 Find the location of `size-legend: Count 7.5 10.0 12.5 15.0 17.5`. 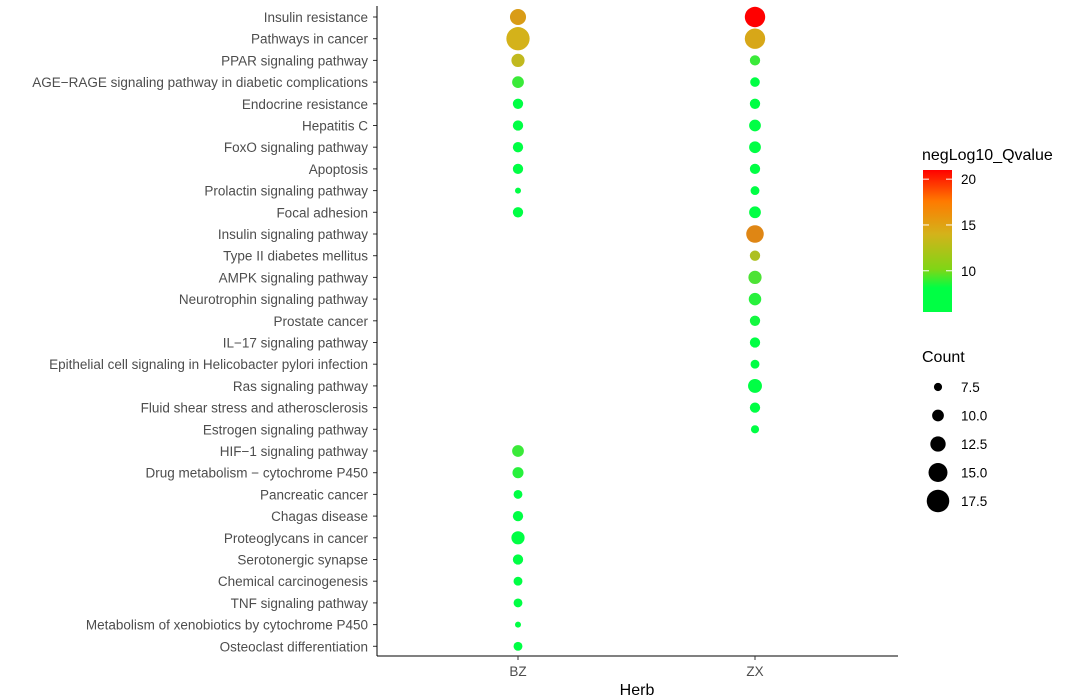

size-legend: Count 7.5 10.0 12.5 15.0 17.5 is located at coordinates (954, 431).